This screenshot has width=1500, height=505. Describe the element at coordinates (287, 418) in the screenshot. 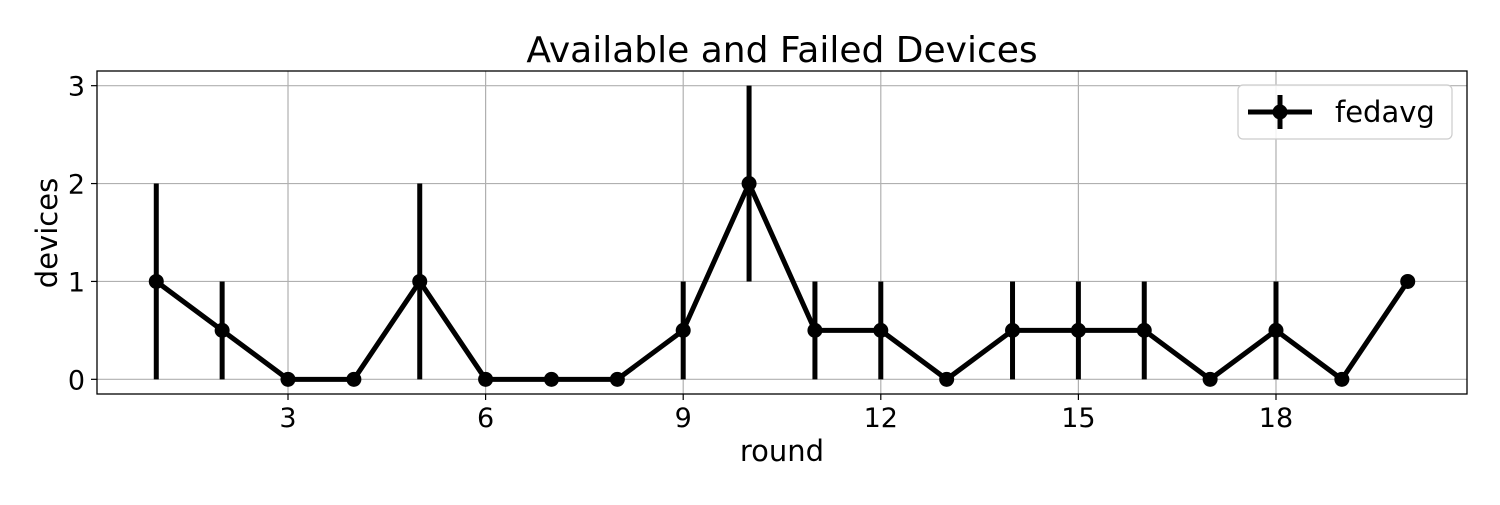

I see `x-tick-label: 3` at that location.